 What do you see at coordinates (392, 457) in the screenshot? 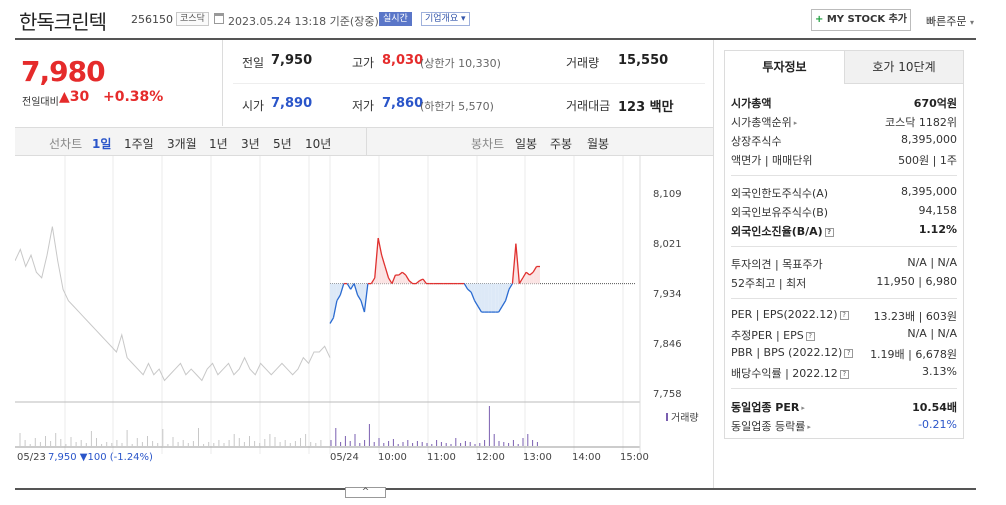
I see `x-tick-label: 10:00` at bounding box center [392, 457].